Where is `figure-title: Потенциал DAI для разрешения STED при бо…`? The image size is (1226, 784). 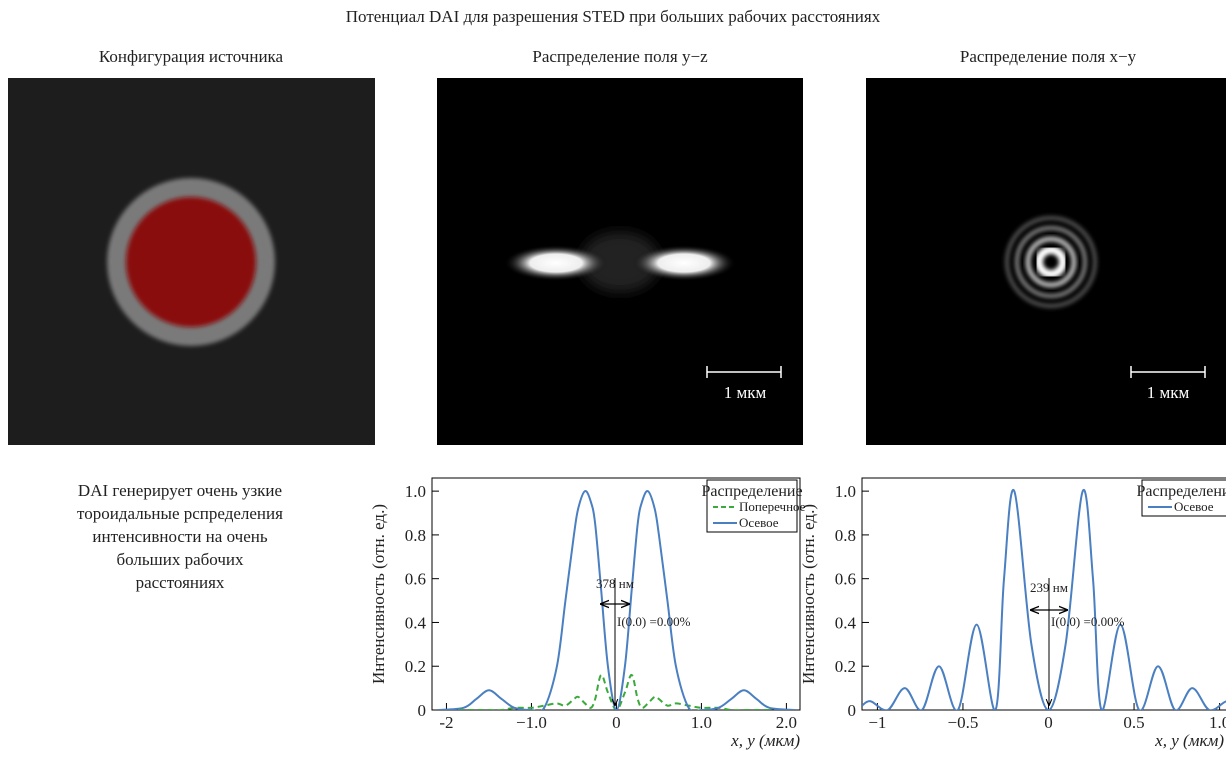
figure-title: Потенциал DAI для разрешения STED при бо… is located at coordinates (613, 16).